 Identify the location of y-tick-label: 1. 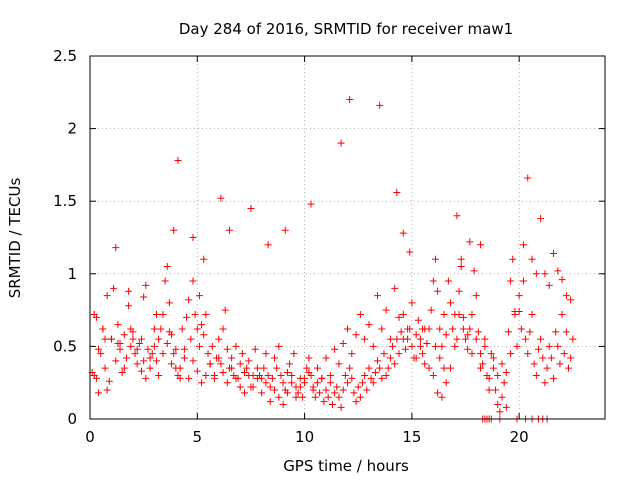
(72, 274).